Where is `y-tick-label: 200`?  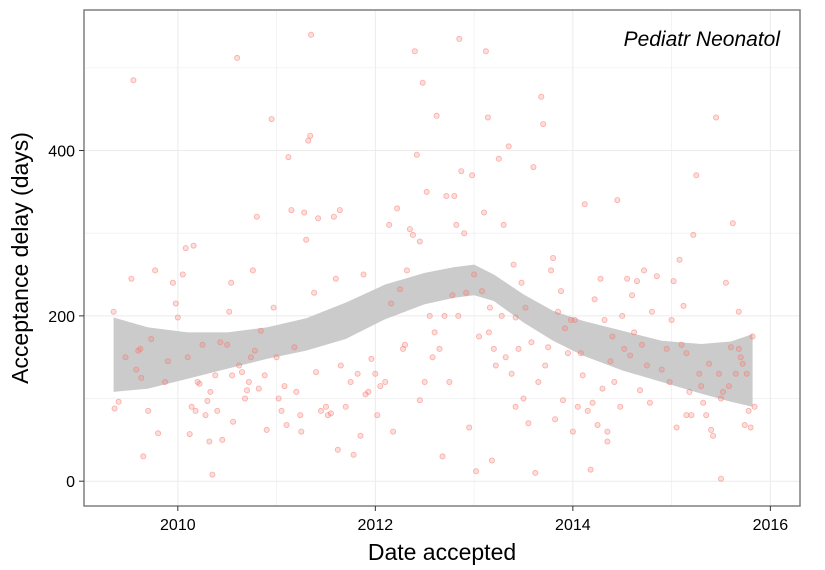 y-tick-label: 200 is located at coordinates (61, 317).